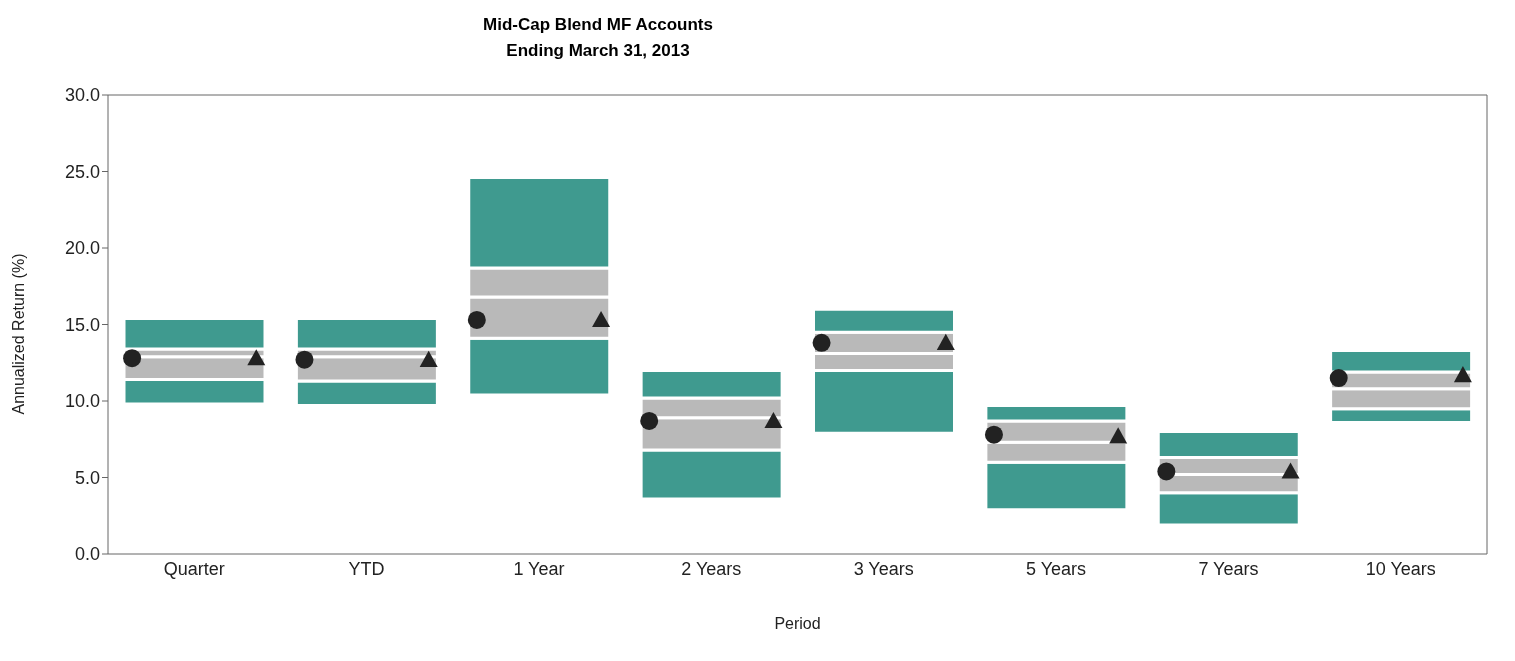 Image resolution: width=1515 pixels, height=661 pixels. I want to click on x-tick-label: YTD, so click(366, 568).